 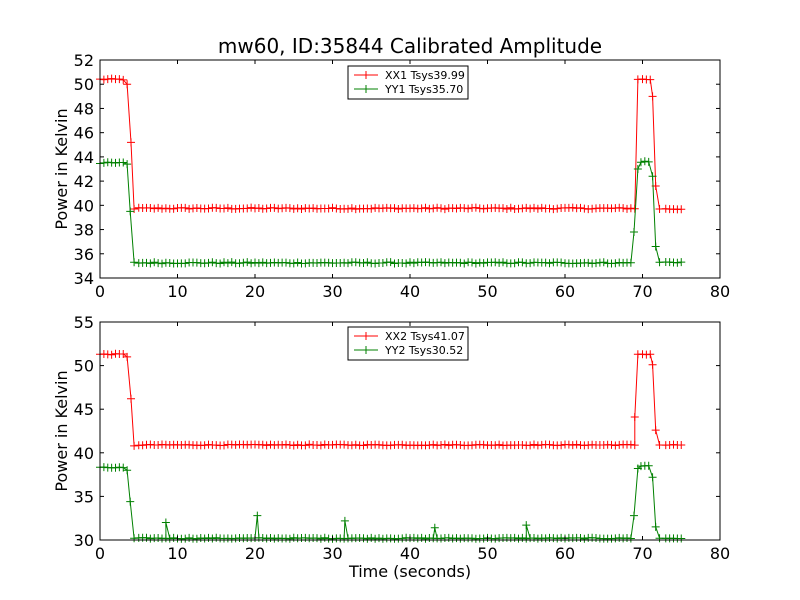 What do you see at coordinates (487, 291) in the screenshot?
I see `x-tick-label: 50` at bounding box center [487, 291].